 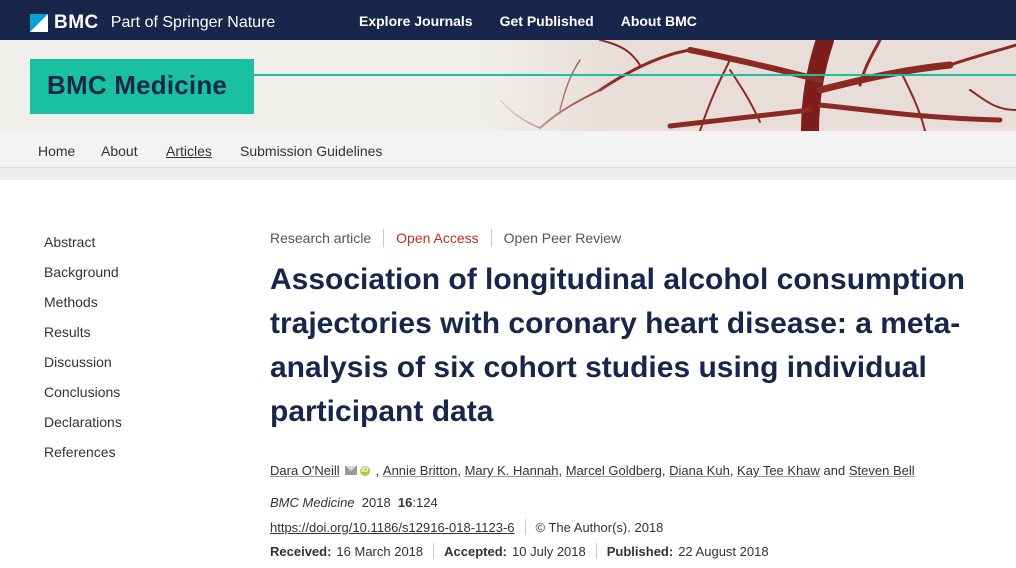 What do you see at coordinates (350, 470) in the screenshot?
I see `email-icon` at bounding box center [350, 470].